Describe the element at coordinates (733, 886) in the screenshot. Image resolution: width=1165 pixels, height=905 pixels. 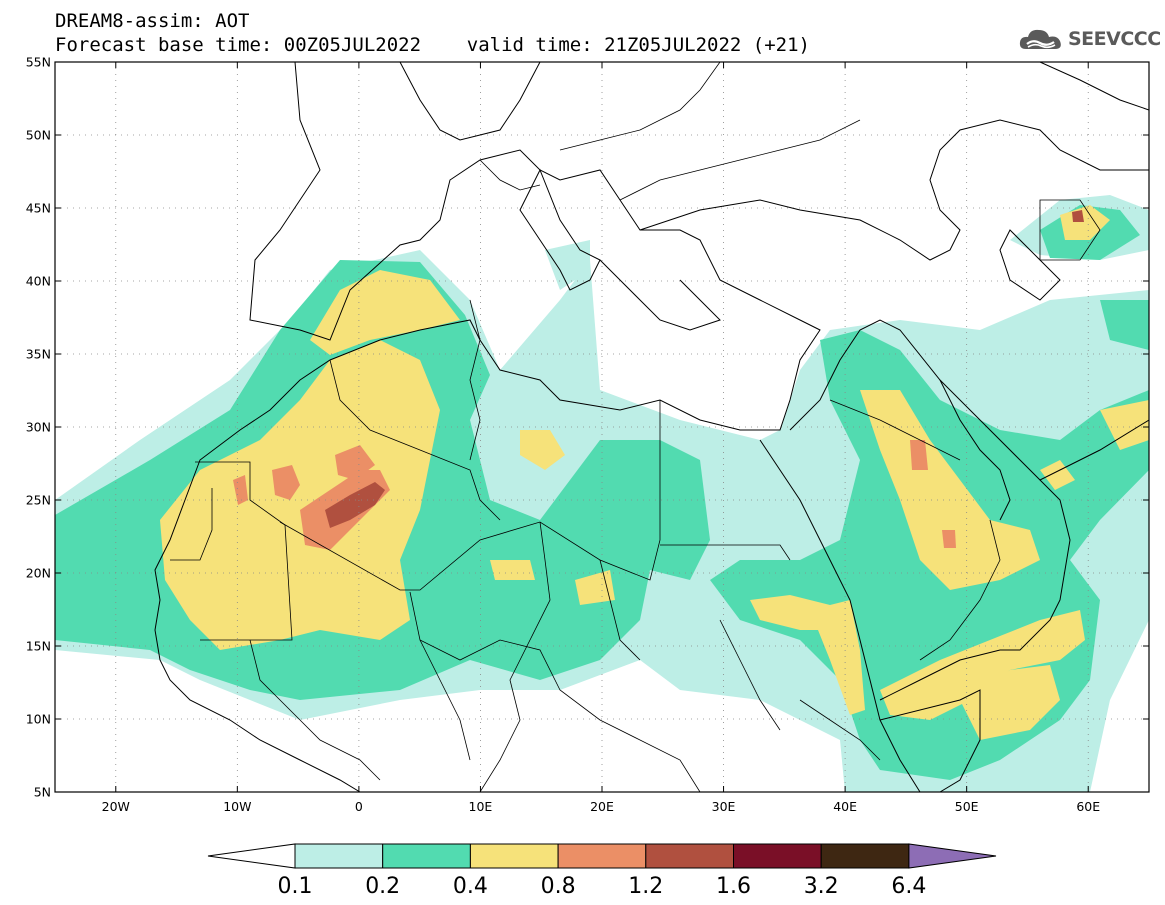
I see `colorbar-label: 1.6` at that location.